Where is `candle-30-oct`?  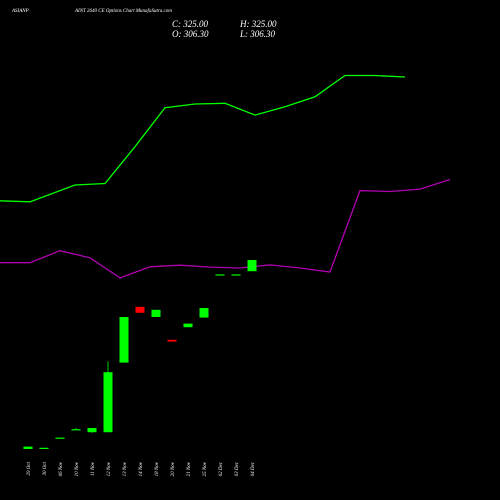 candle-30-oct is located at coordinates (44, 448).